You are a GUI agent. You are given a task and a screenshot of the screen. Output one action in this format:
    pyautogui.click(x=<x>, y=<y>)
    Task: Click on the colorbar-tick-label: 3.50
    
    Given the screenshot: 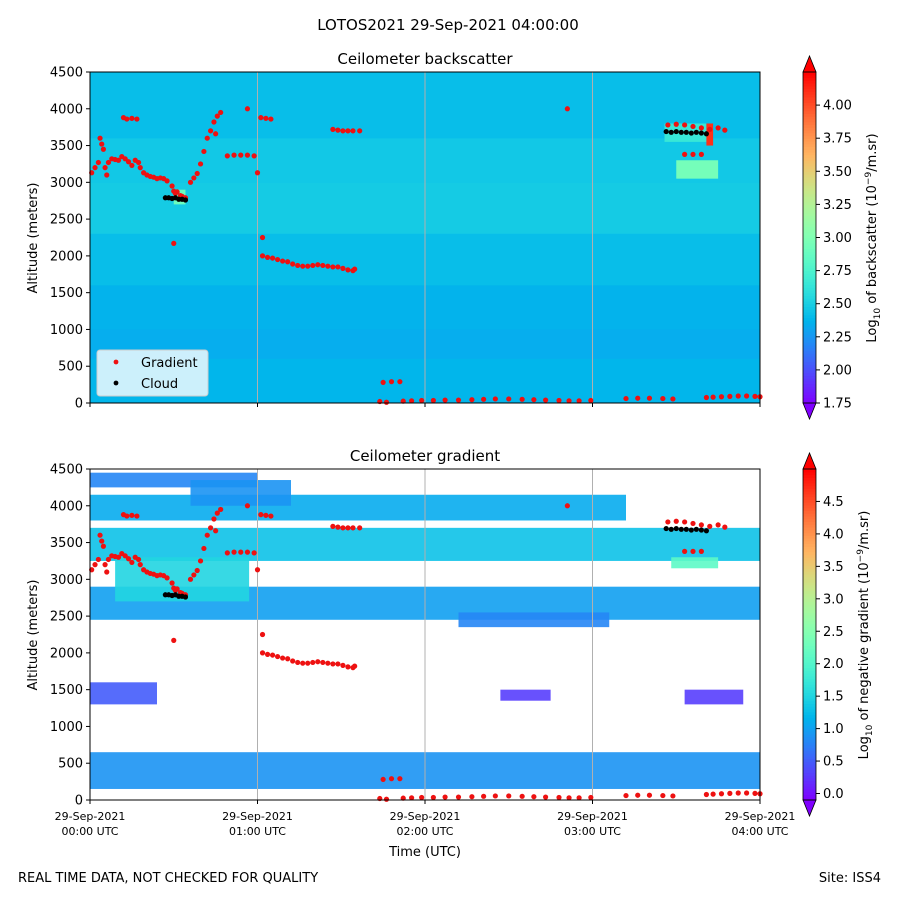 What is the action you would take?
    pyautogui.click(x=837, y=172)
    